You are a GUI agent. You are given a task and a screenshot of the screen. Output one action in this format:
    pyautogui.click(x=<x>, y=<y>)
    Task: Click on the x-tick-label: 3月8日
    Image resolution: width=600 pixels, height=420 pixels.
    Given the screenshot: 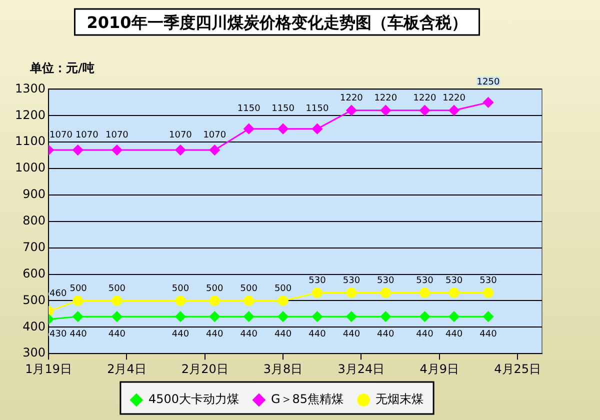 What is the action you would take?
    pyautogui.click(x=283, y=369)
    